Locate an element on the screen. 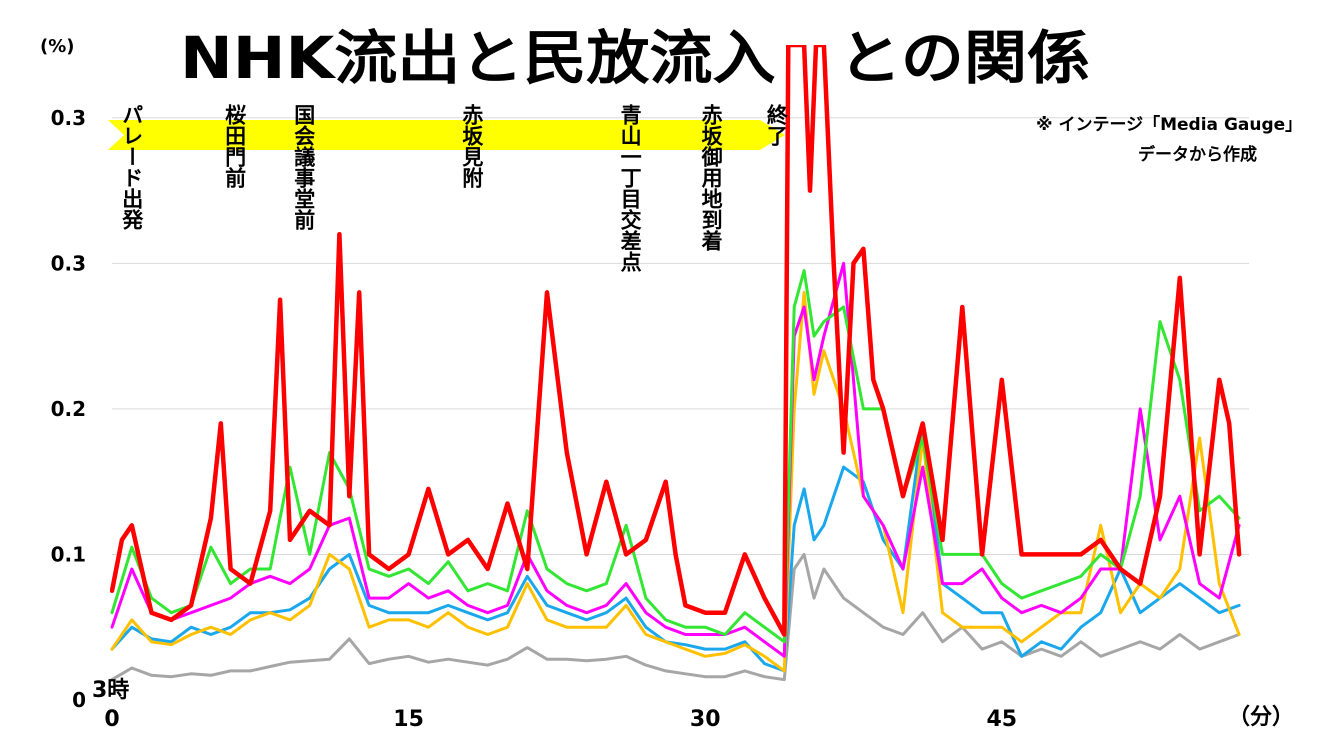  chart-title: NHK流出と民放流入 との関係 is located at coordinates (635, 58).